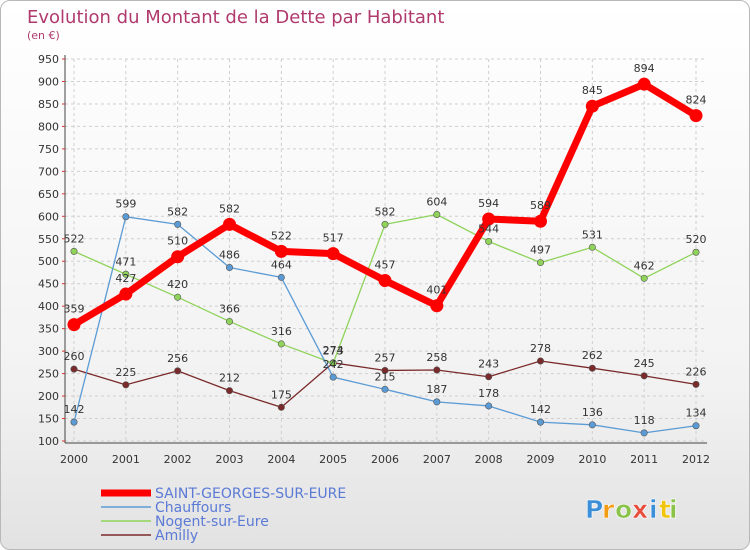 The width and height of the screenshot is (750, 550). I want to click on x-tick-label: 2010, so click(592, 459).